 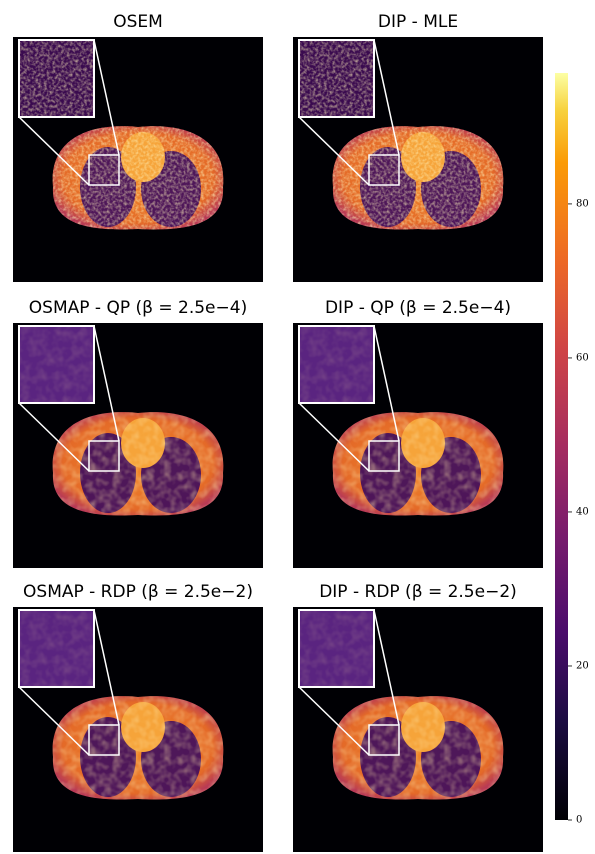 What do you see at coordinates (582, 665) in the screenshot?
I see `colorbar-tick-label: 20` at bounding box center [582, 665].